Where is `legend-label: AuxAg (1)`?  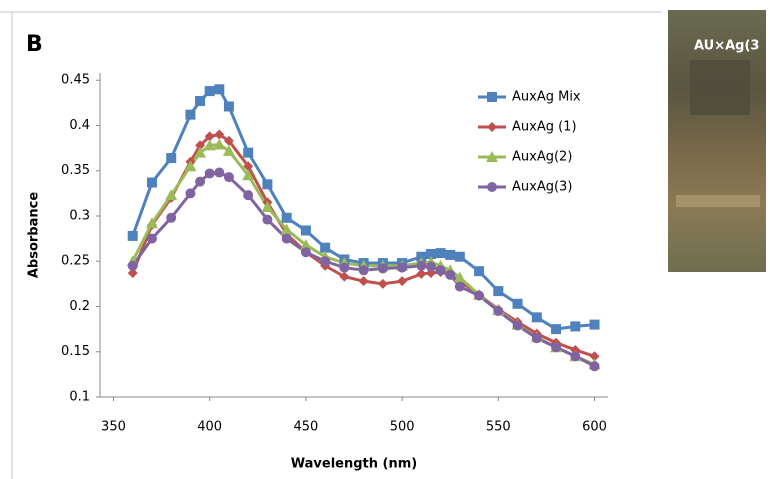 legend-label: AuxAg (1) is located at coordinates (544, 127).